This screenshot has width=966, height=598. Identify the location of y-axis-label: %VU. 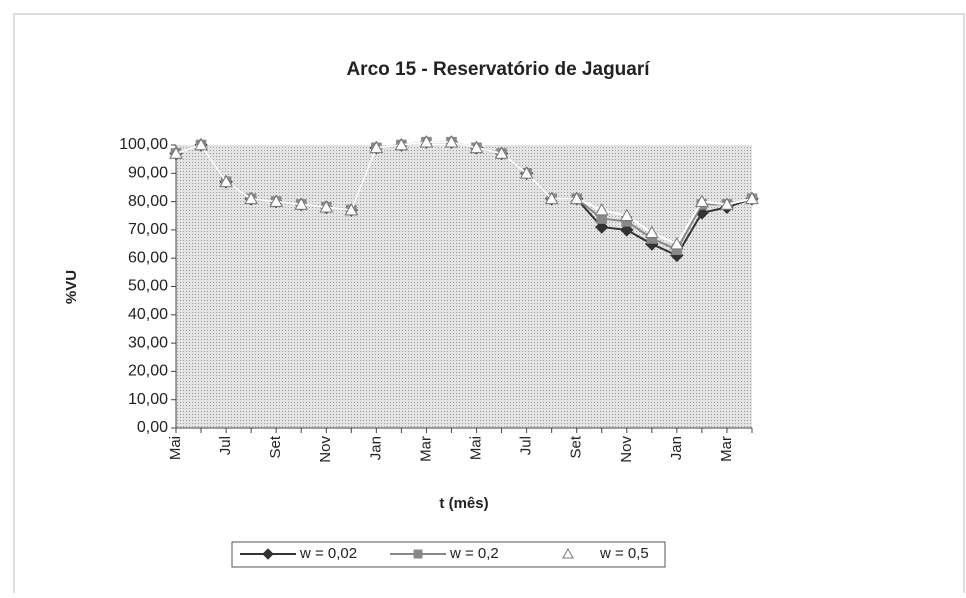
(71, 287).